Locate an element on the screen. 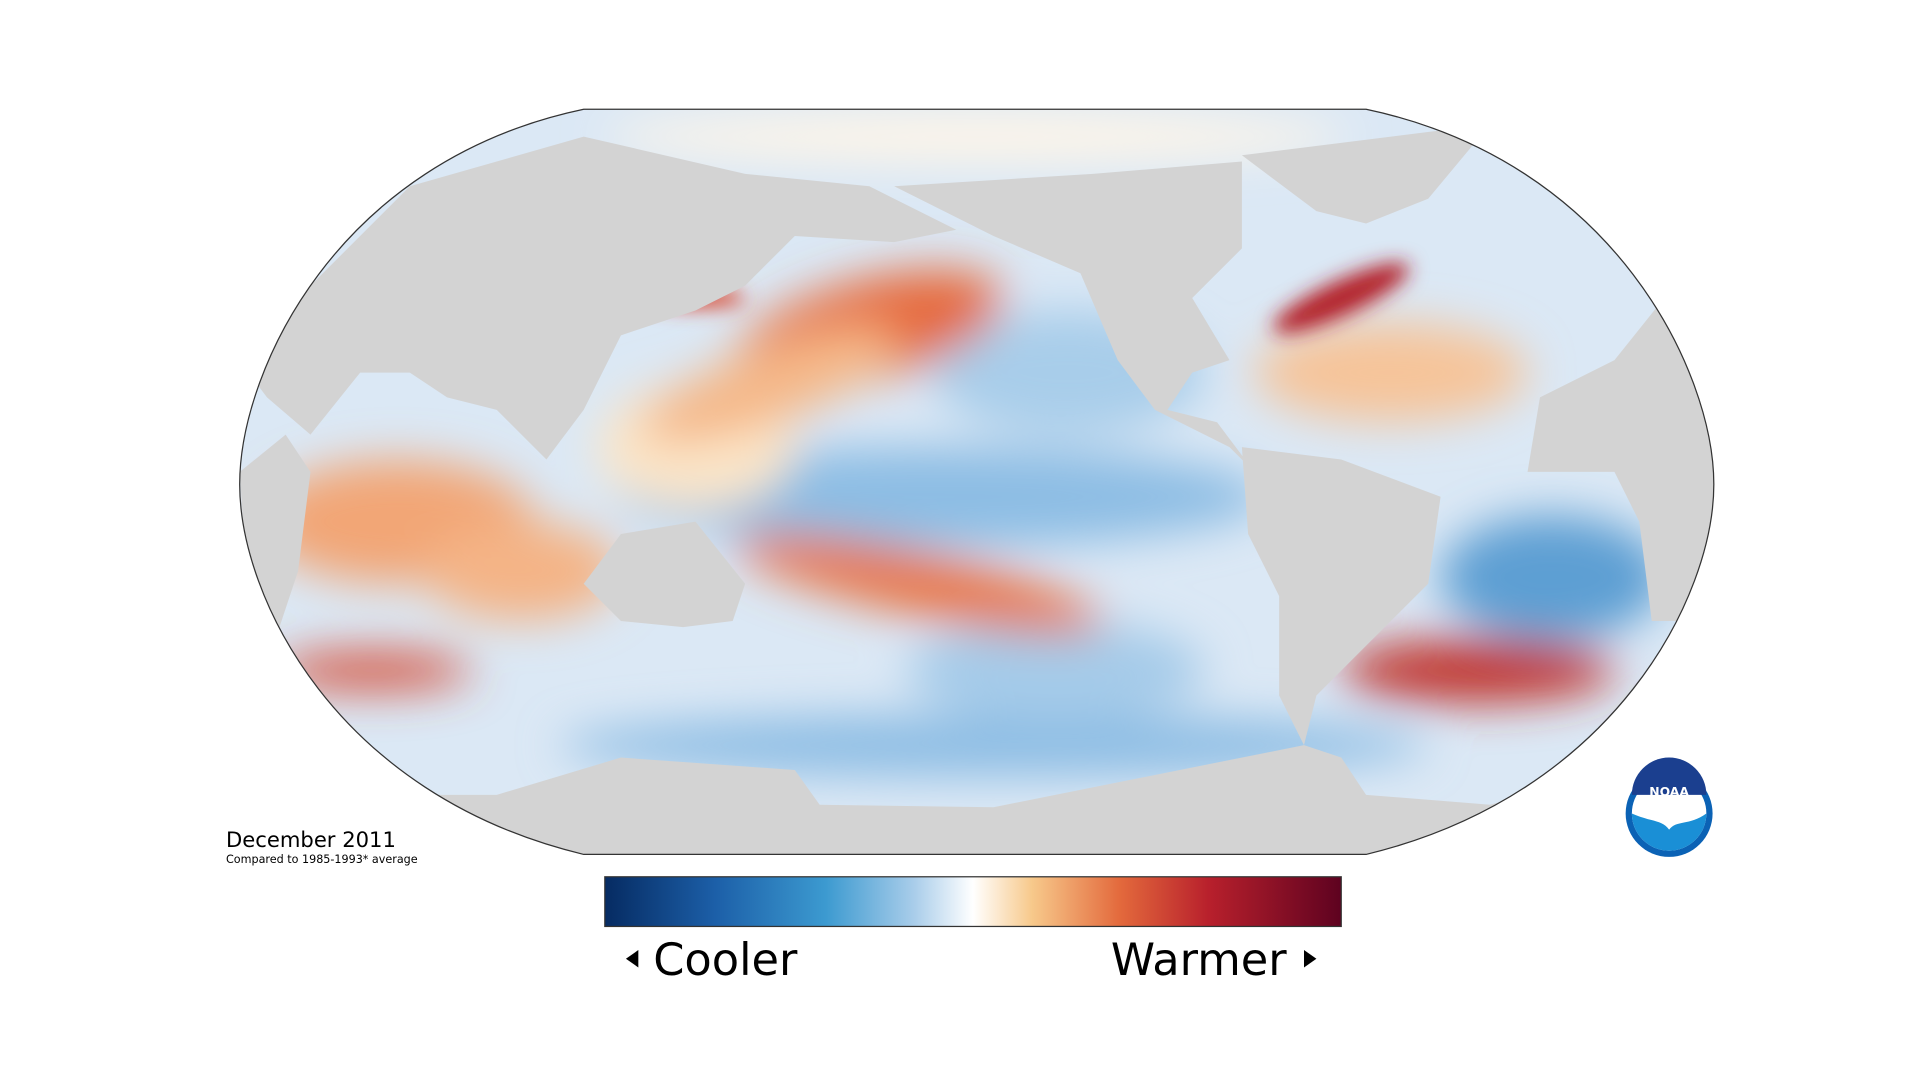 This screenshot has width=1920, height=1080. noaa-logo: NOAA is located at coordinates (1669, 807).